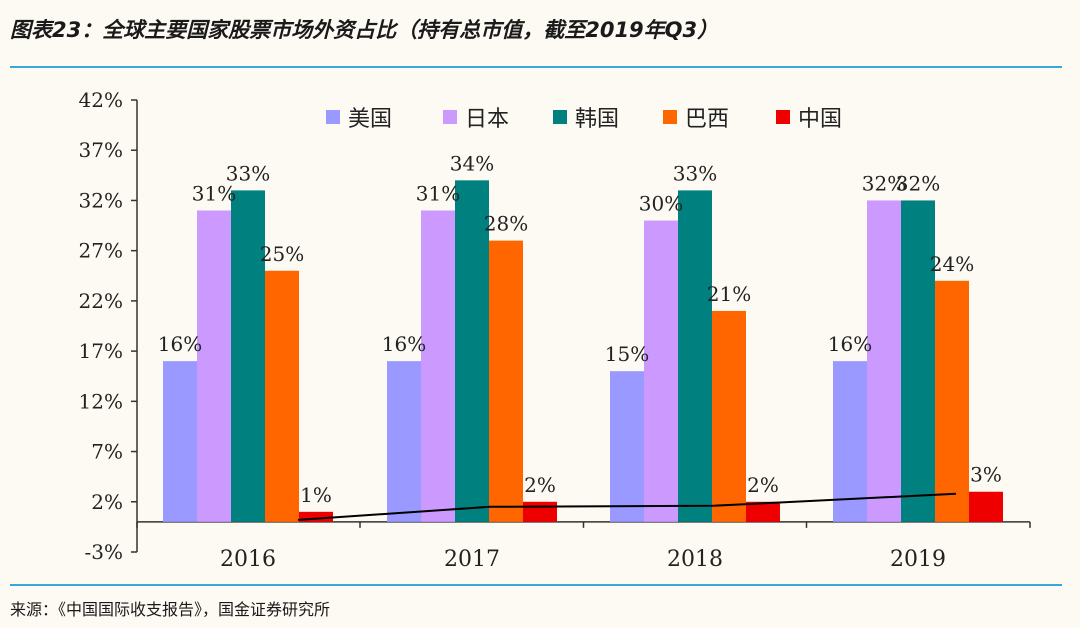 This screenshot has width=1080, height=628. What do you see at coordinates (370, 119) in the screenshot?
I see `legend-label: 美国` at bounding box center [370, 119].